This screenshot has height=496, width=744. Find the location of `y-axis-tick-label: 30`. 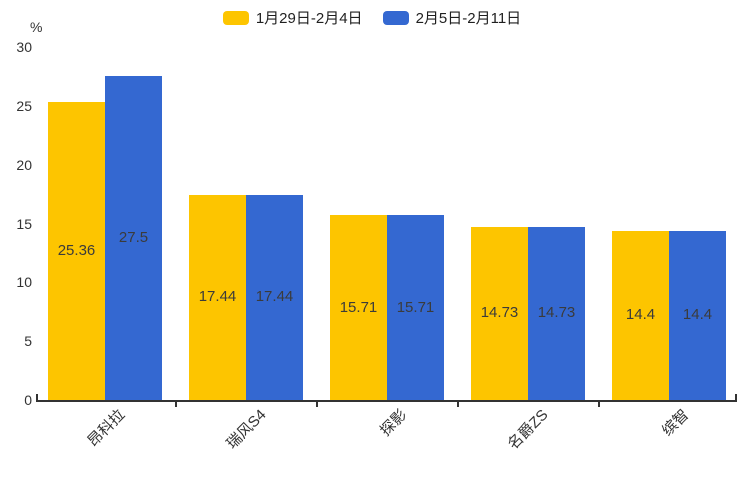

y-axis-tick-label: 30 is located at coordinates (24, 47).